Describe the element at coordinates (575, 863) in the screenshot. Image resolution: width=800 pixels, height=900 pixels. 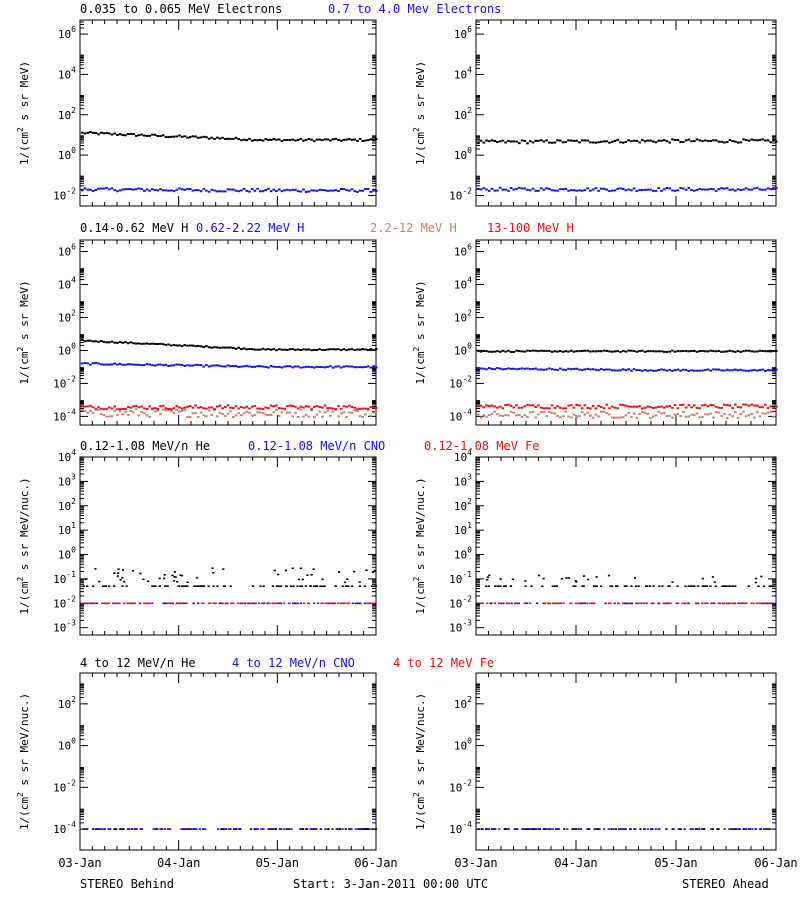
I see `x-tick-label: 04-Jan` at that location.